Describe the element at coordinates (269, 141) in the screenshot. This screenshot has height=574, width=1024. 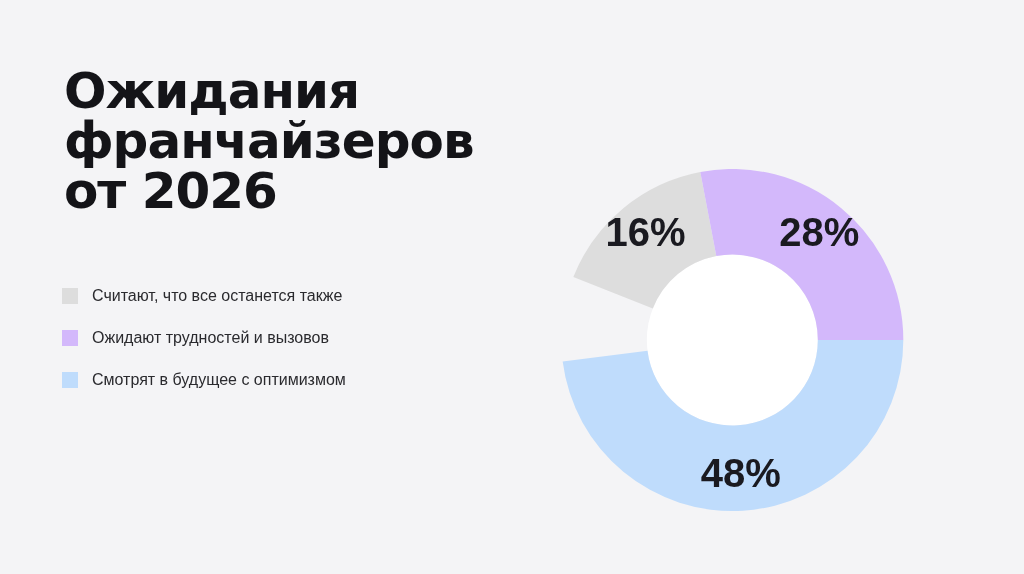
I see `chart-title: Ожидания франчайзеров от 2026` at that location.